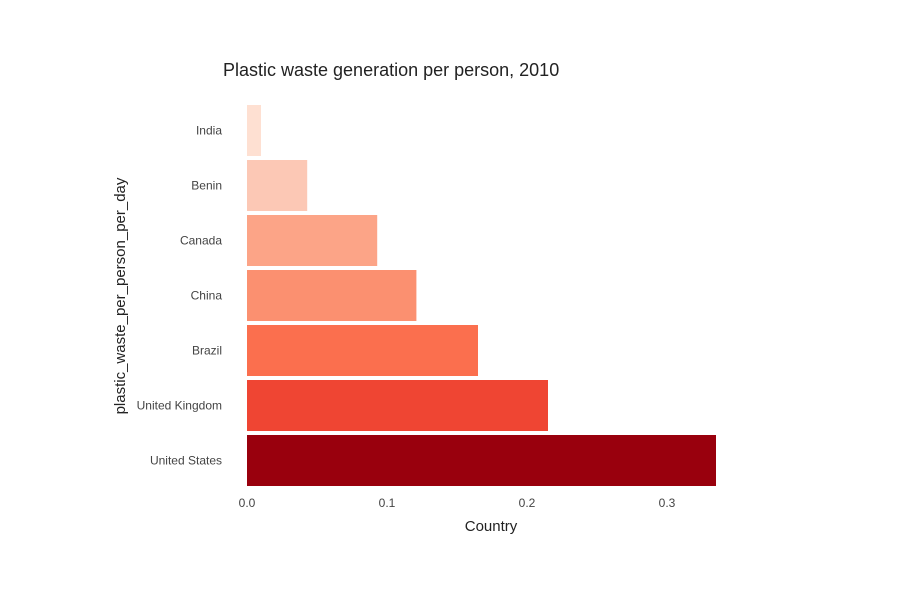  What do you see at coordinates (207, 296) in the screenshot?
I see `y-tick-label: China` at bounding box center [207, 296].